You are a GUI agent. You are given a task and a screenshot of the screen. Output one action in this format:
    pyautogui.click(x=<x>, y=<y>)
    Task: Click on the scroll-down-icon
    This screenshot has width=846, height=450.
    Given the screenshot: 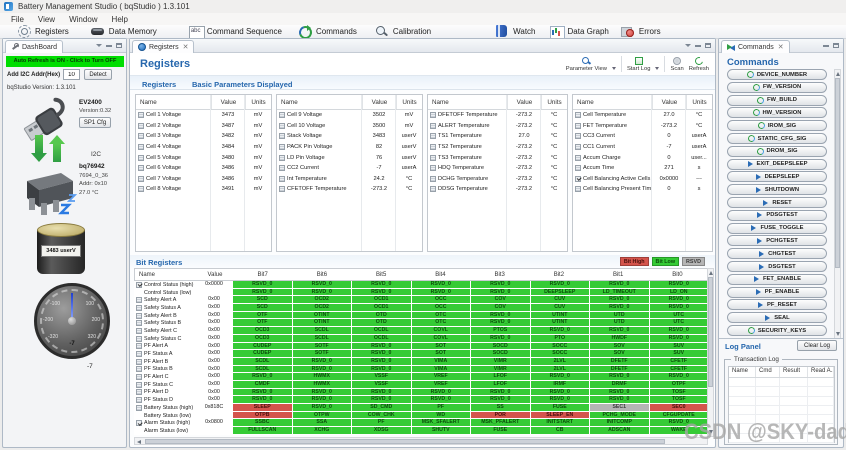 What is the action you would take?
    pyautogui.click(x=838, y=334)
    